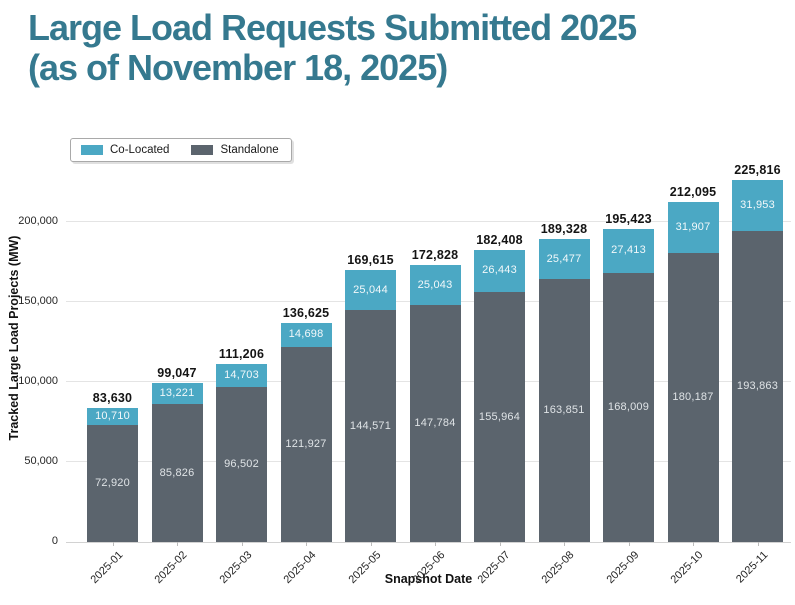  Describe the element at coordinates (241, 353) in the screenshot. I see `bar-total-label: 111,206` at that location.